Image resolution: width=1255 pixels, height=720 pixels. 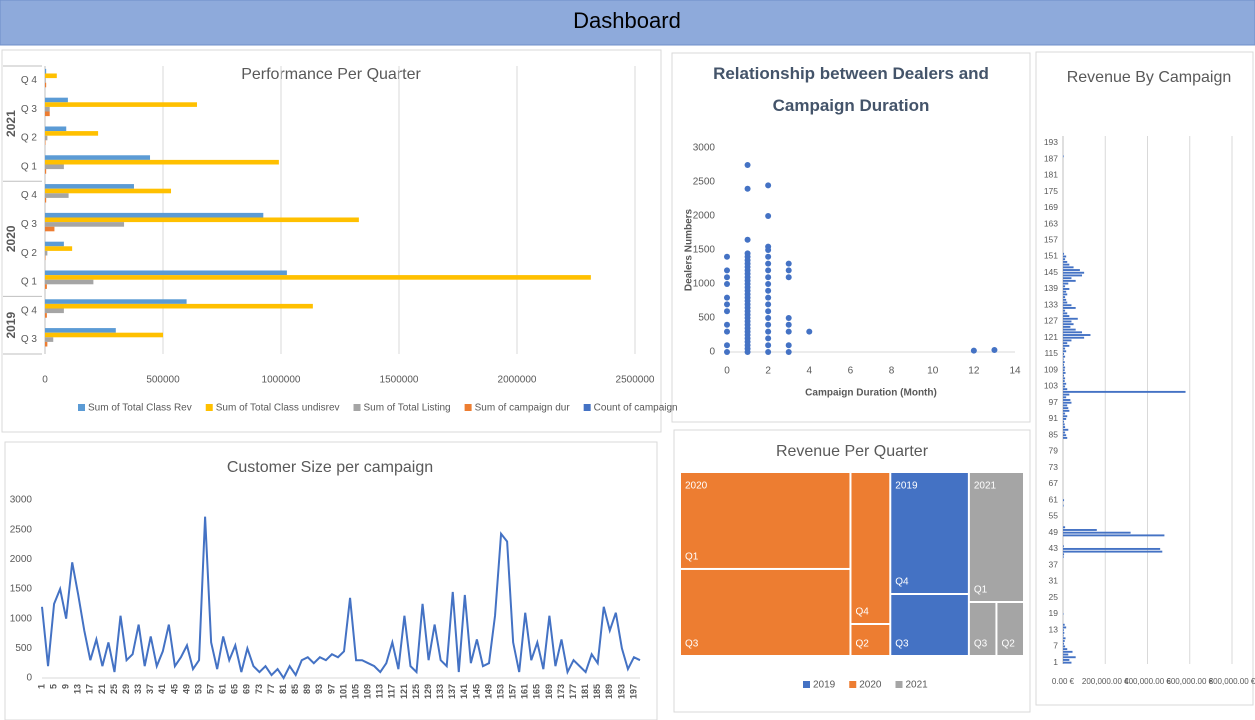 I want to click on x-tick-label: 37, so click(x=150, y=689).